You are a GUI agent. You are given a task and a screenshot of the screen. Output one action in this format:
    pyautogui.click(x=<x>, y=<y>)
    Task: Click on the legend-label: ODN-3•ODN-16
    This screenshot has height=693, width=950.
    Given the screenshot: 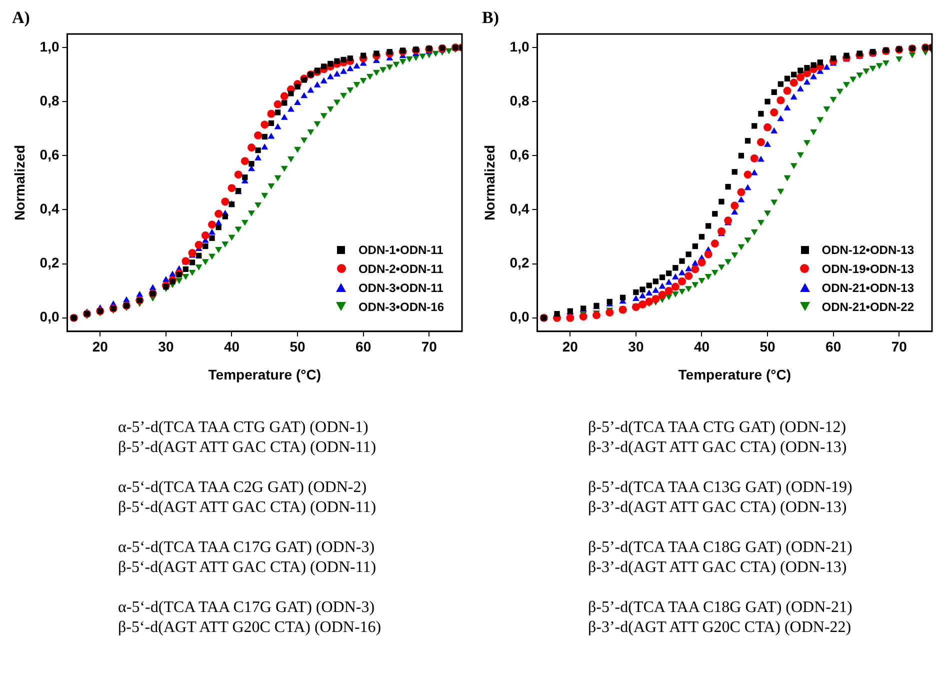 What is the action you would take?
    pyautogui.click(x=401, y=307)
    